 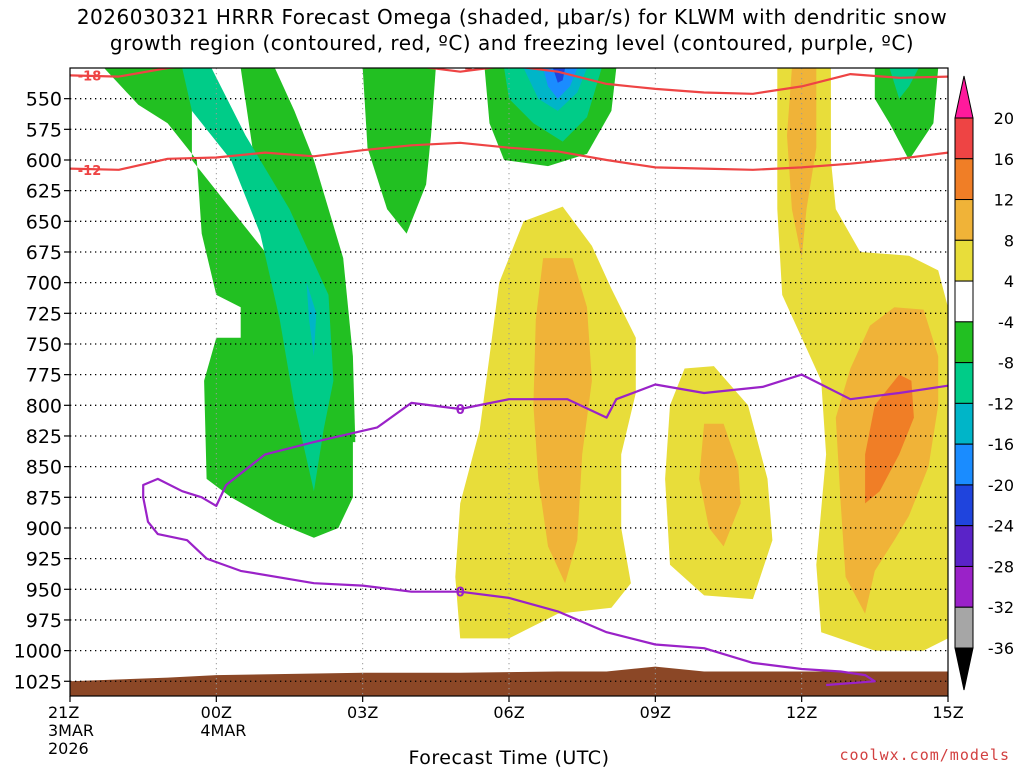 What do you see at coordinates (1006, 363) in the screenshot?
I see `colorbar-label--8: -8` at bounding box center [1006, 363].